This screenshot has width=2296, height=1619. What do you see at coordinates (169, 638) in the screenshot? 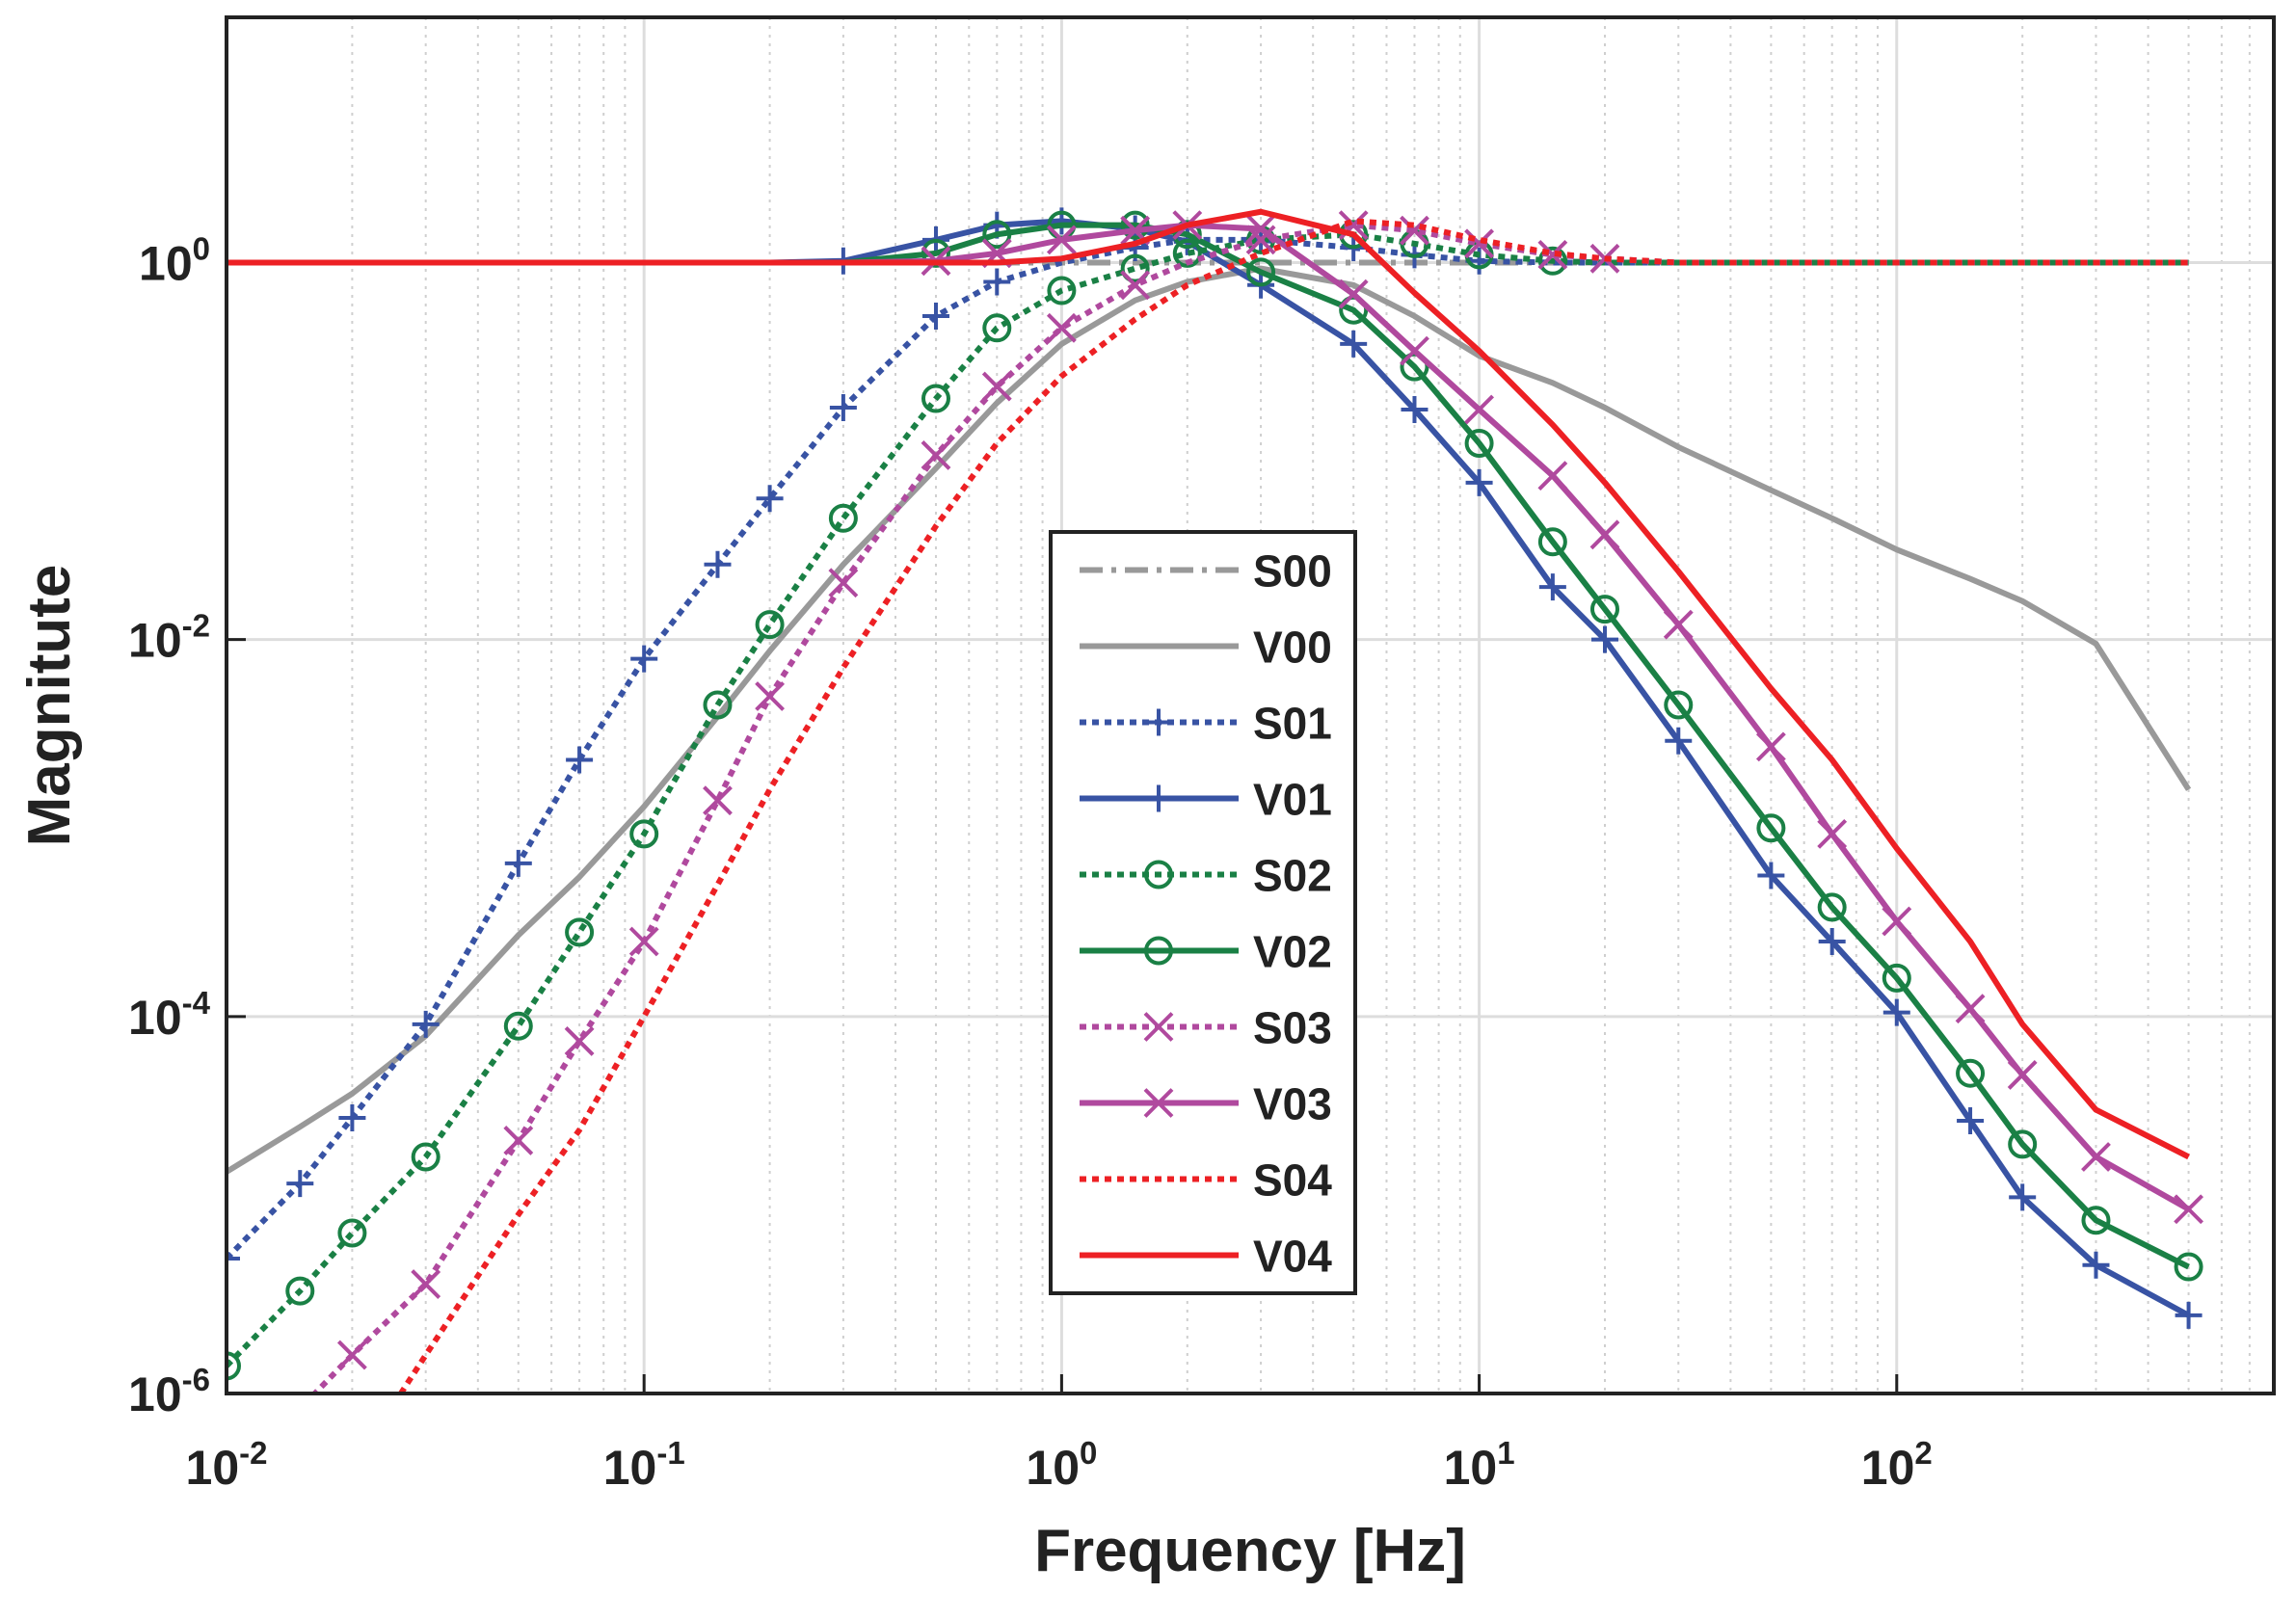
I see `y-tick-label: 10⁻²` at bounding box center [169, 638].